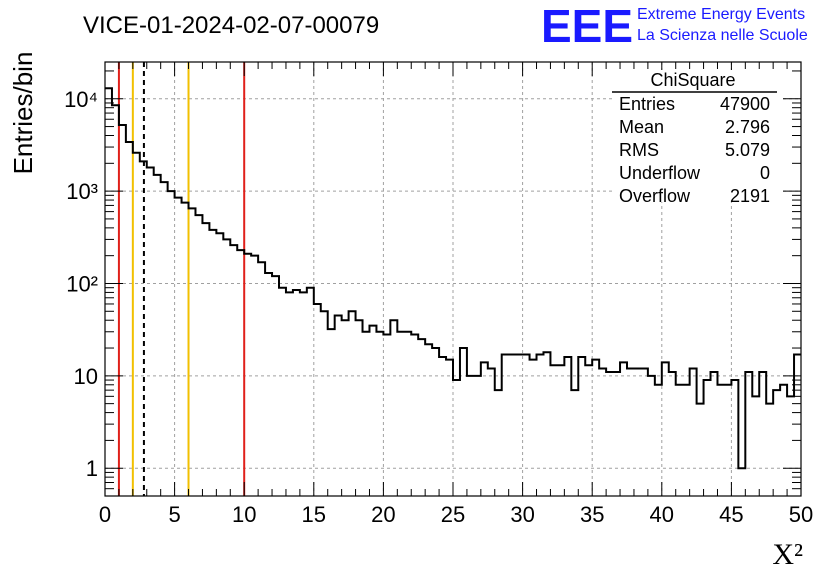 Image resolution: width=836 pixels, height=572 pixels. I want to click on stats-row: Underflow 0, so click(694, 173).